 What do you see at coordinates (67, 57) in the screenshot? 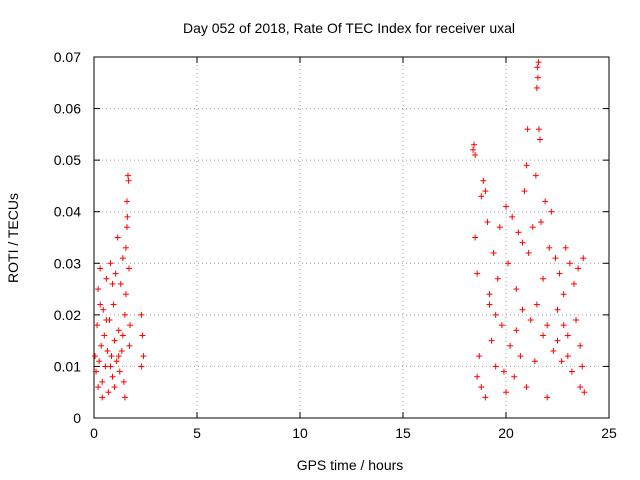
I see `y-tick-label: 0.07` at bounding box center [67, 57].